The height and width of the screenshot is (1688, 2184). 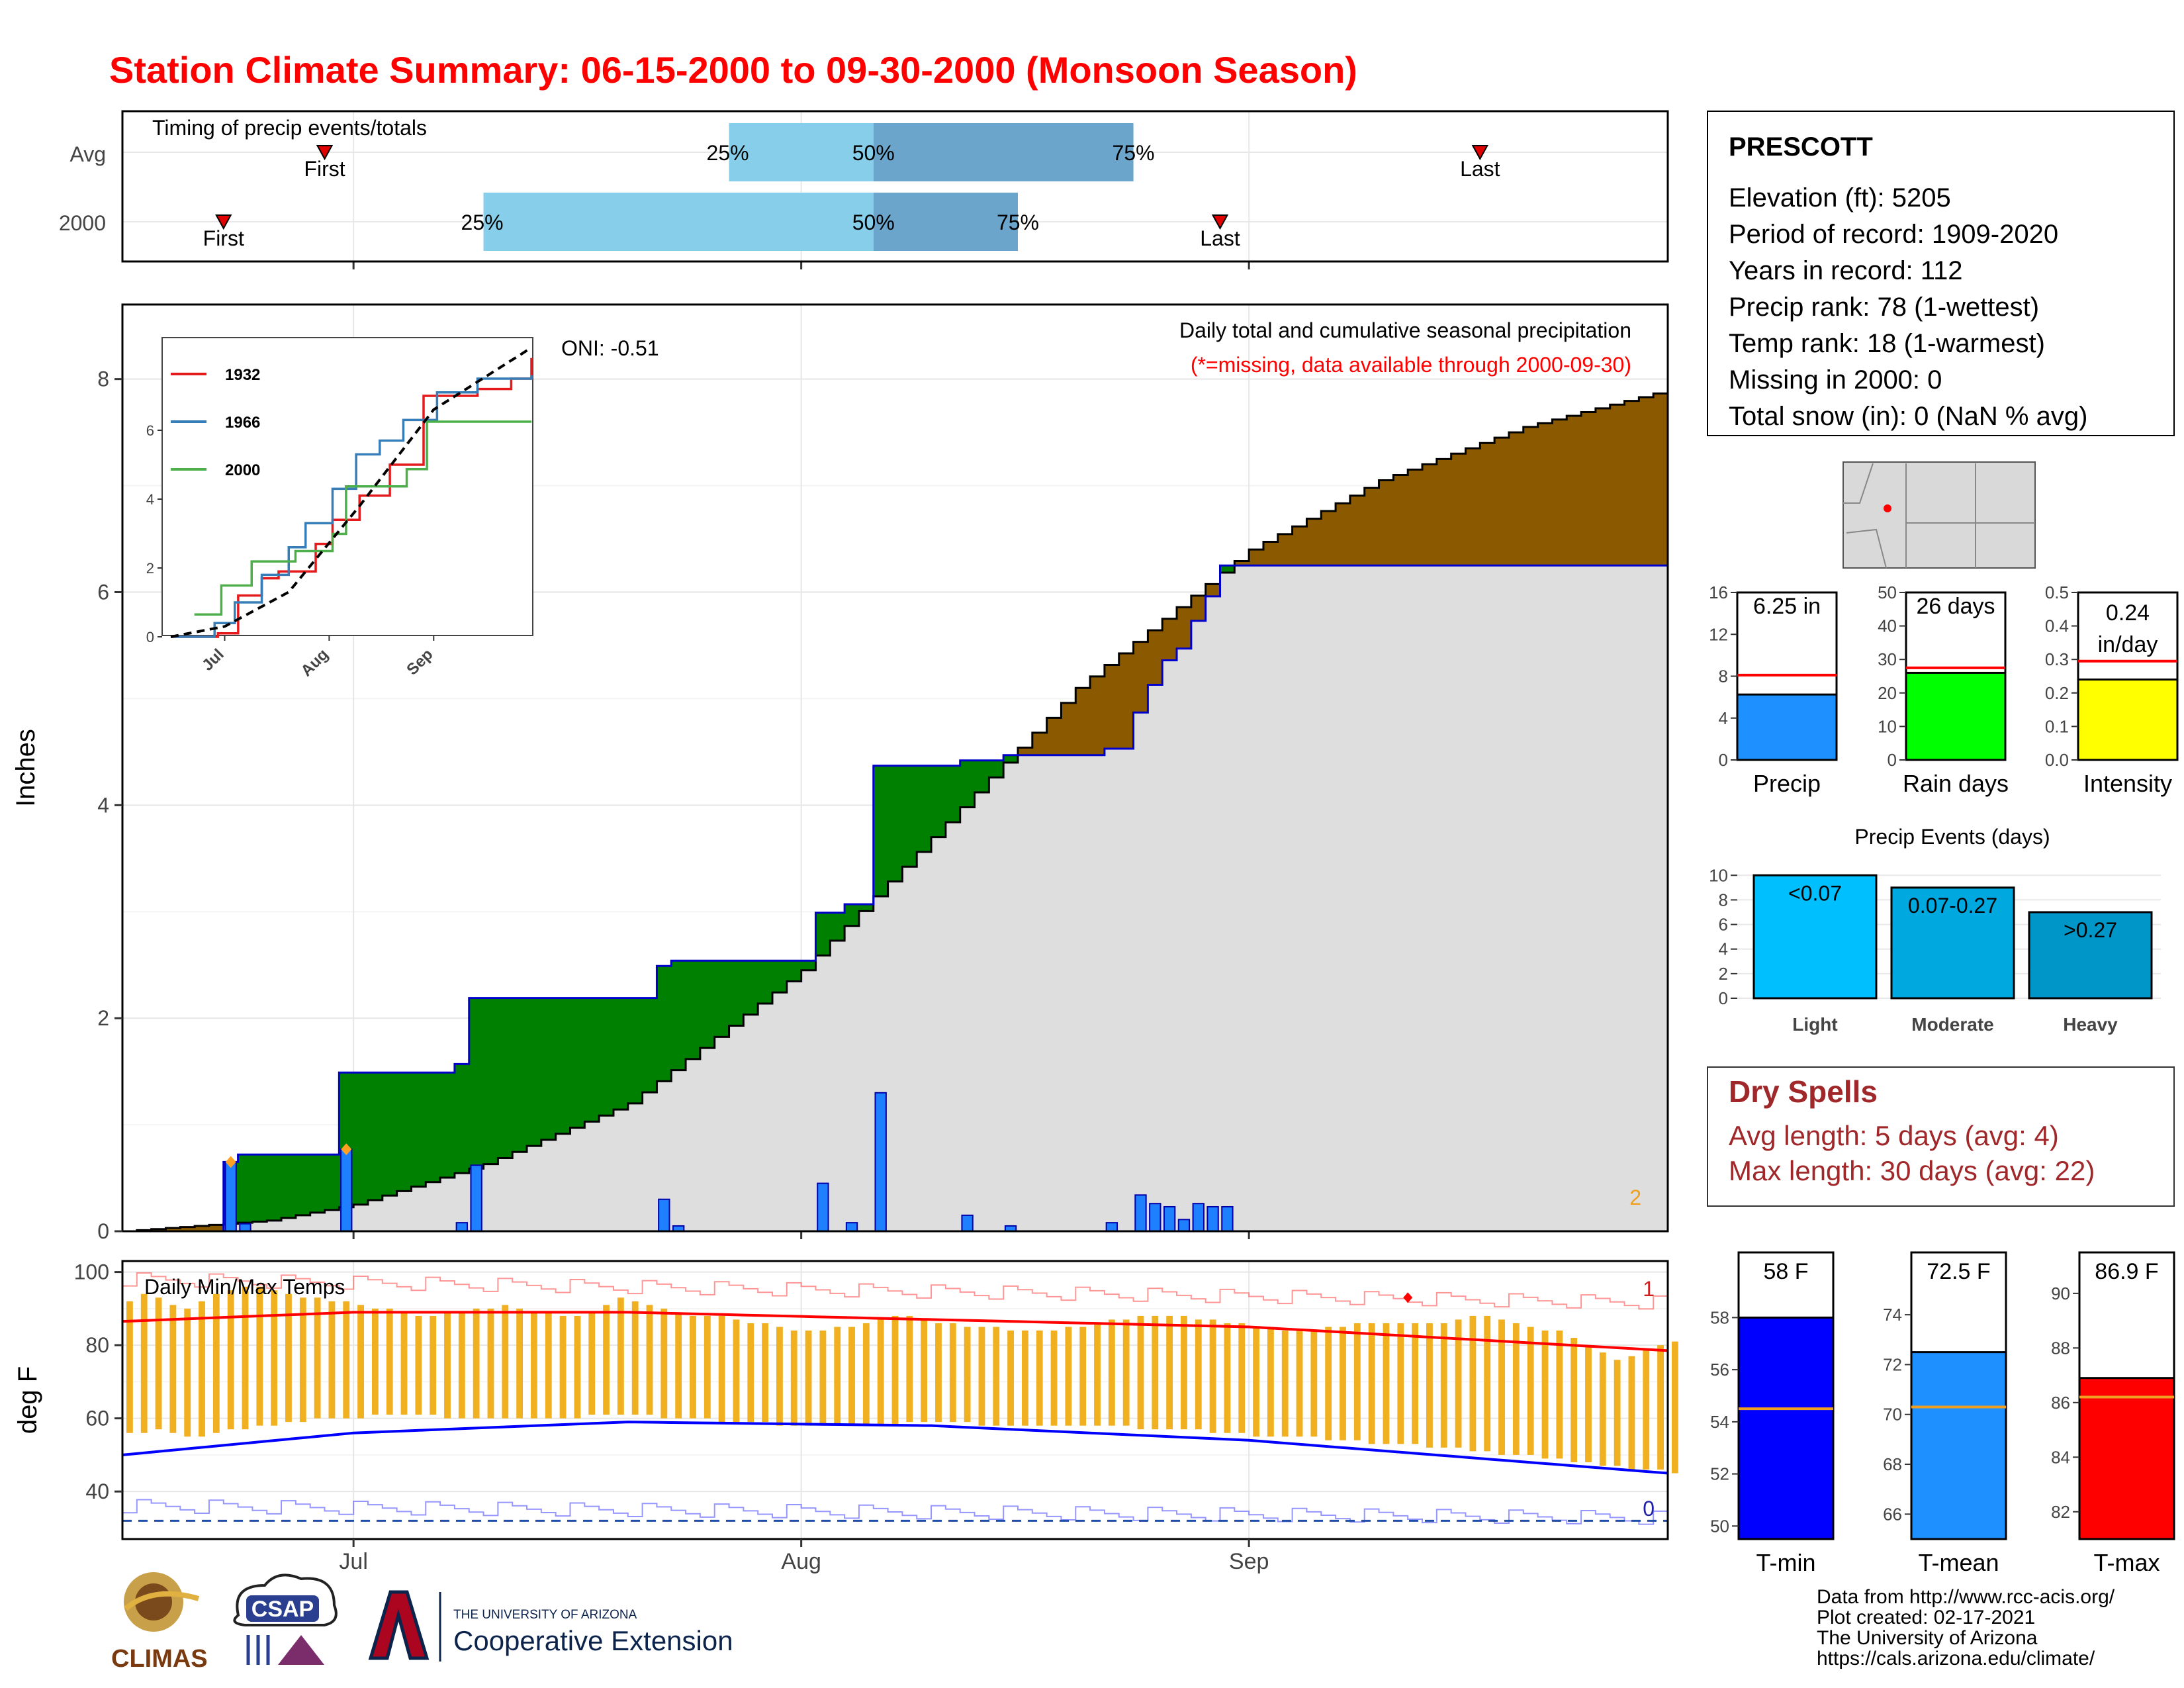 I want to click on y-tick-label: 40, so click(x=97, y=1491).